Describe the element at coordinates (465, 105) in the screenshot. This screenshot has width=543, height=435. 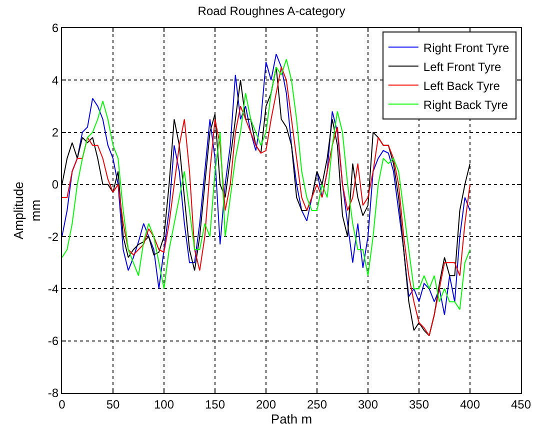
I see `legend-label: Right Back Tyre` at that location.